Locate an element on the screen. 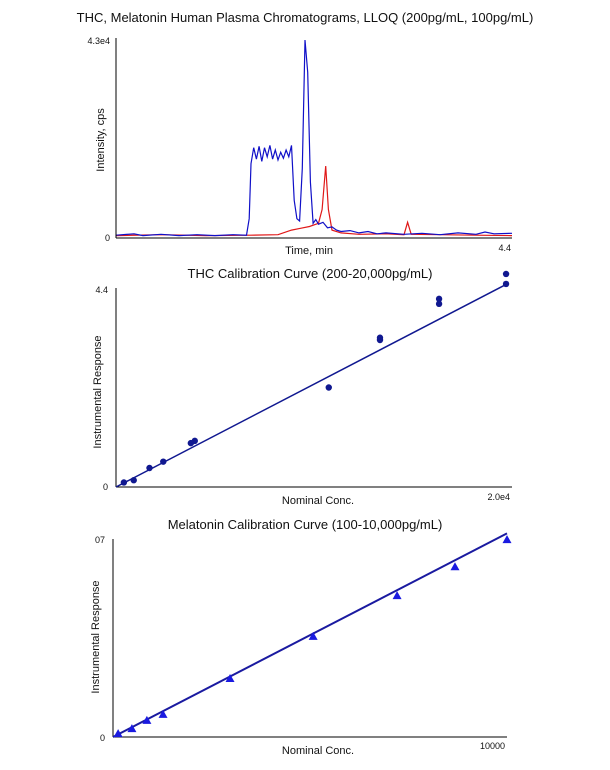 The height and width of the screenshot is (770, 610). x-axis-label: Time, min is located at coordinates (309, 251).